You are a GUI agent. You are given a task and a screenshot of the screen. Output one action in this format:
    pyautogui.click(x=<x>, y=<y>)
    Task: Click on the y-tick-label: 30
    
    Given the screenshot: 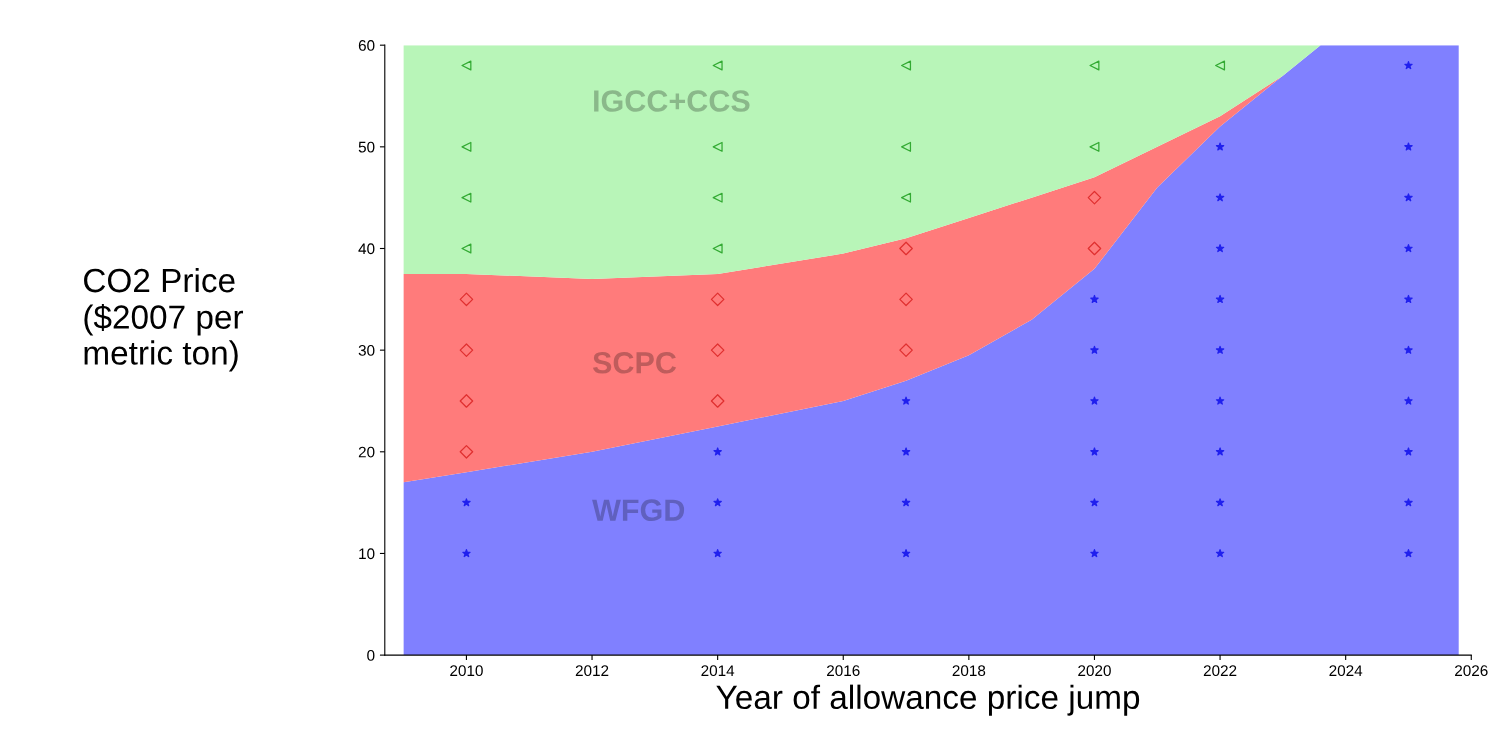 What is the action you would take?
    pyautogui.click(x=366, y=350)
    